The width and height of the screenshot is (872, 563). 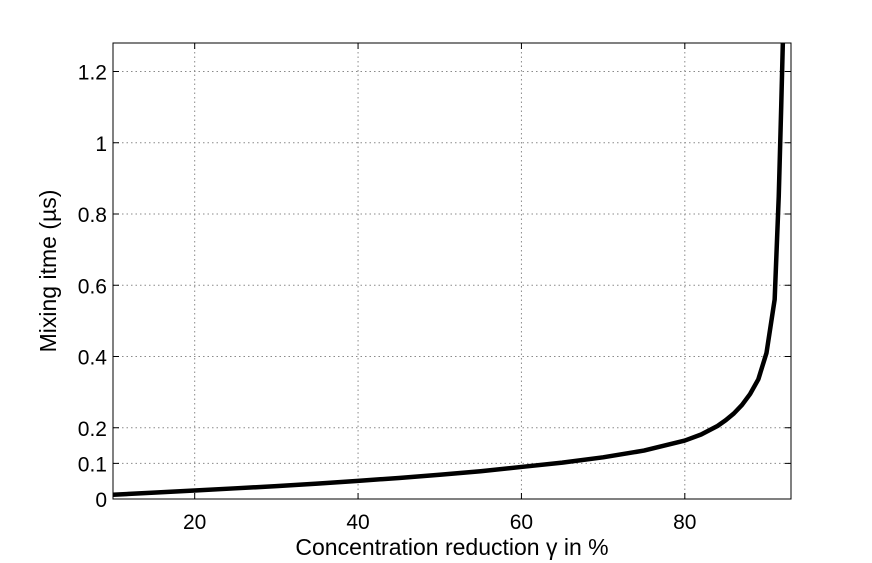 What do you see at coordinates (48, 271) in the screenshot?
I see `y-axis-label: Mixing itme (µs)` at bounding box center [48, 271].